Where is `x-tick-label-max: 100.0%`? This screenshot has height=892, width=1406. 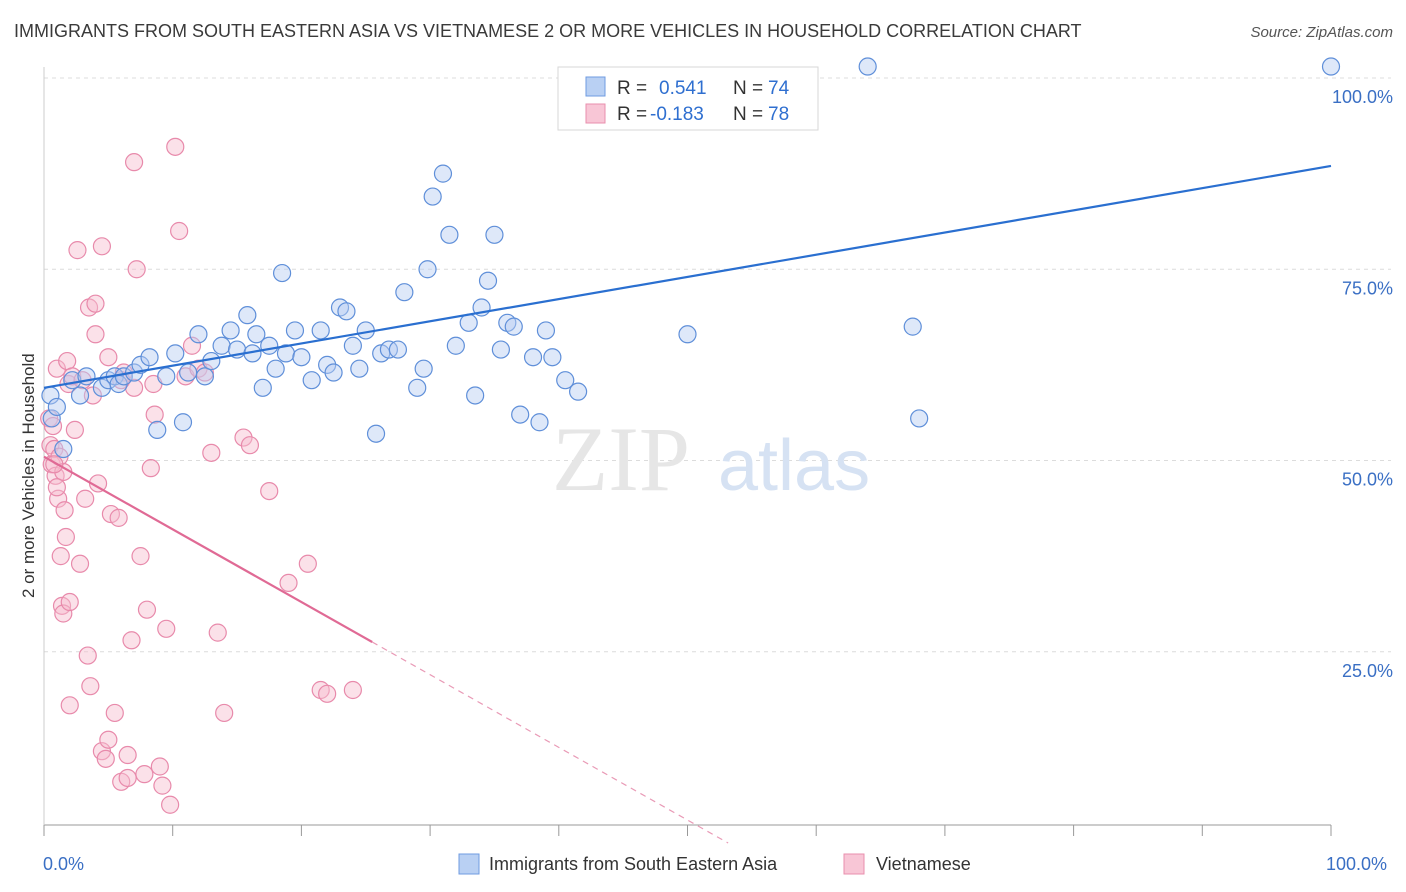 x-tick-label-max: 100.0% is located at coordinates (1356, 864).